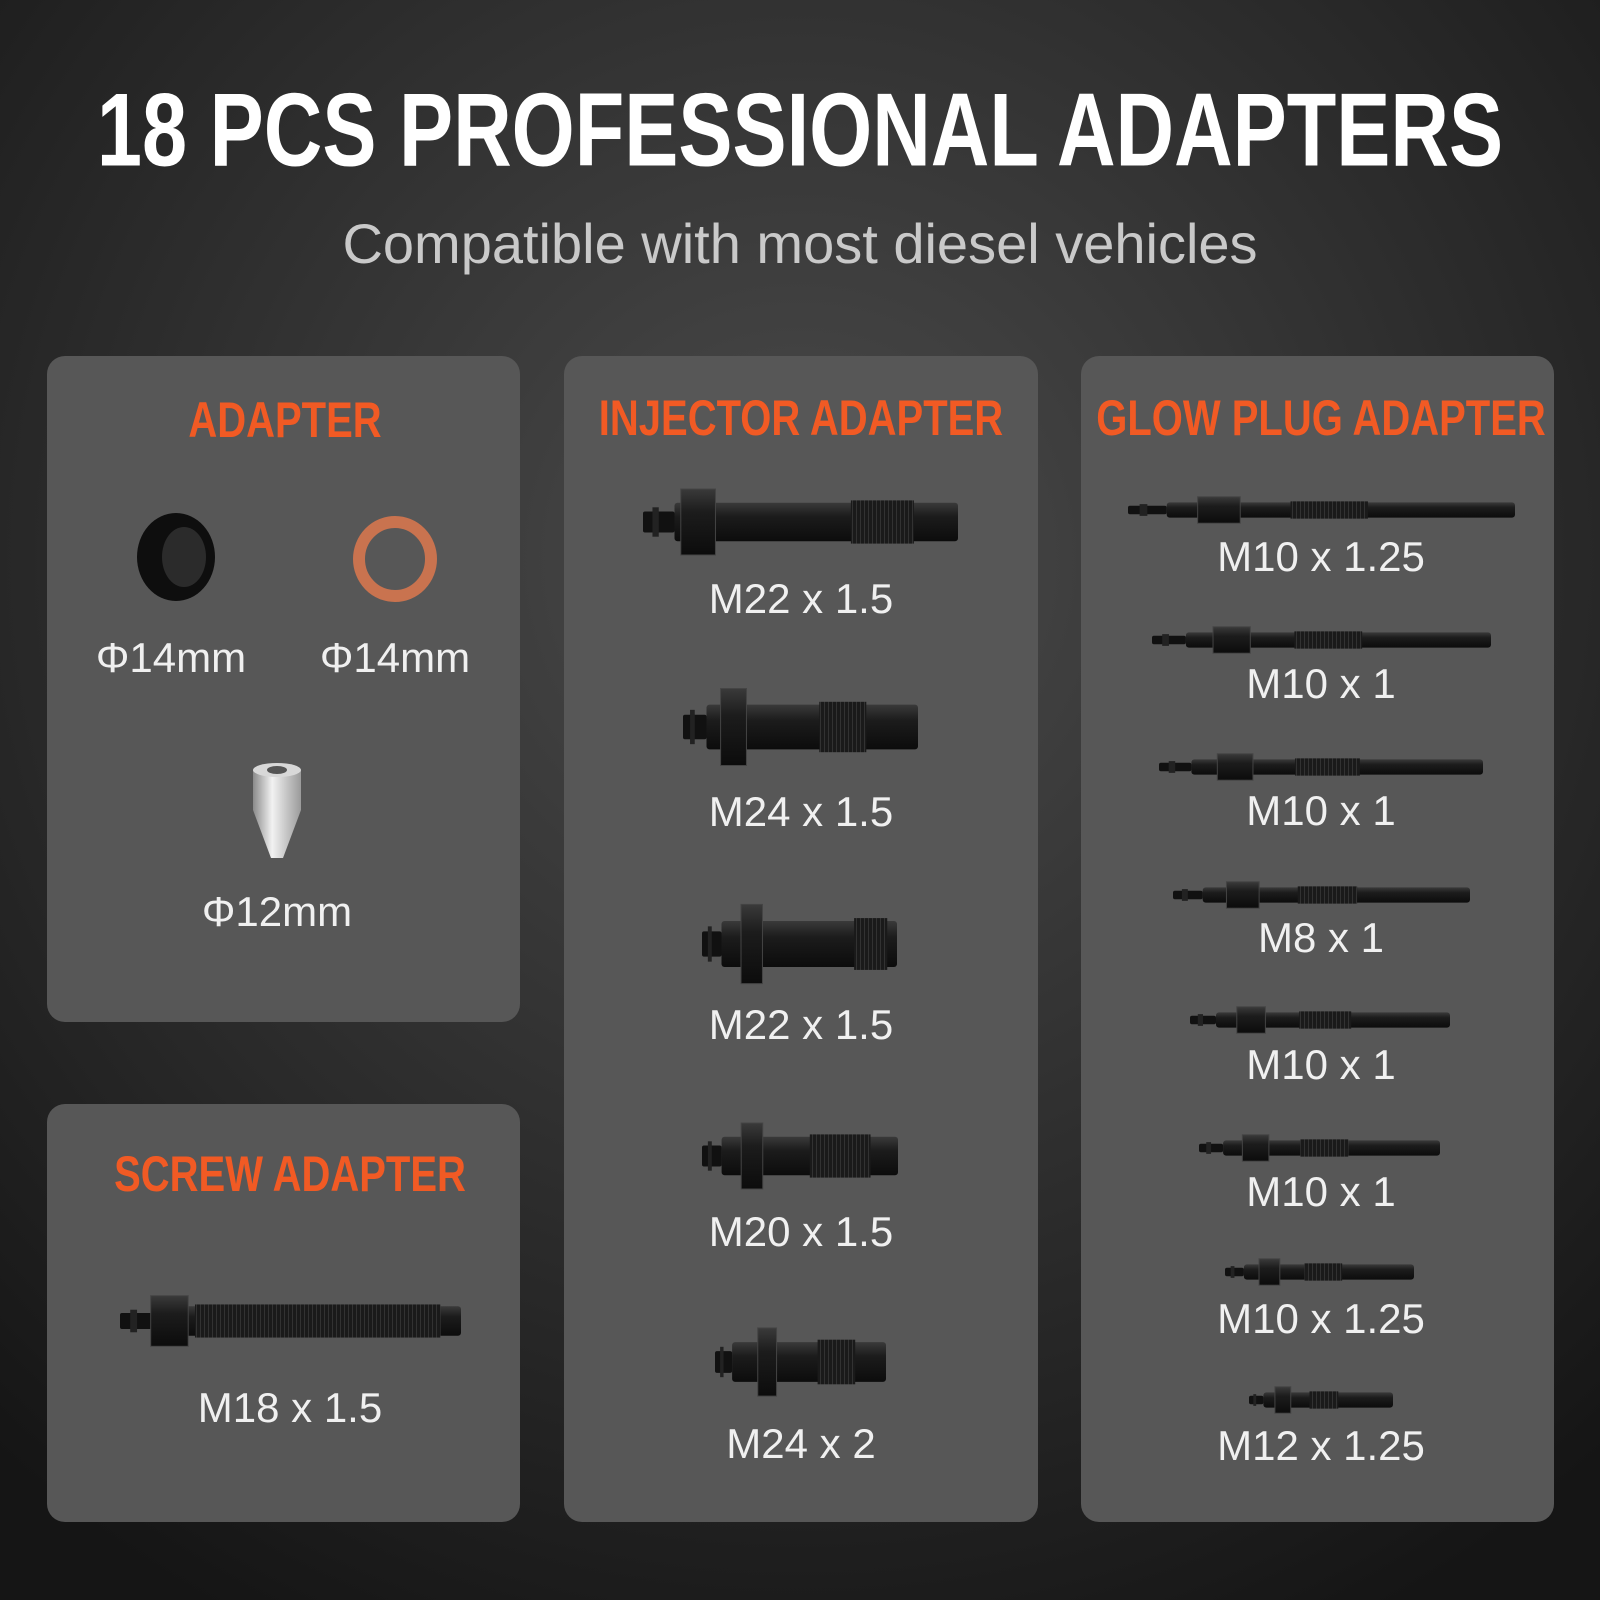 This screenshot has height=1600, width=1600. What do you see at coordinates (801, 811) in the screenshot?
I see `item-label: M24 x 1.5` at bounding box center [801, 811].